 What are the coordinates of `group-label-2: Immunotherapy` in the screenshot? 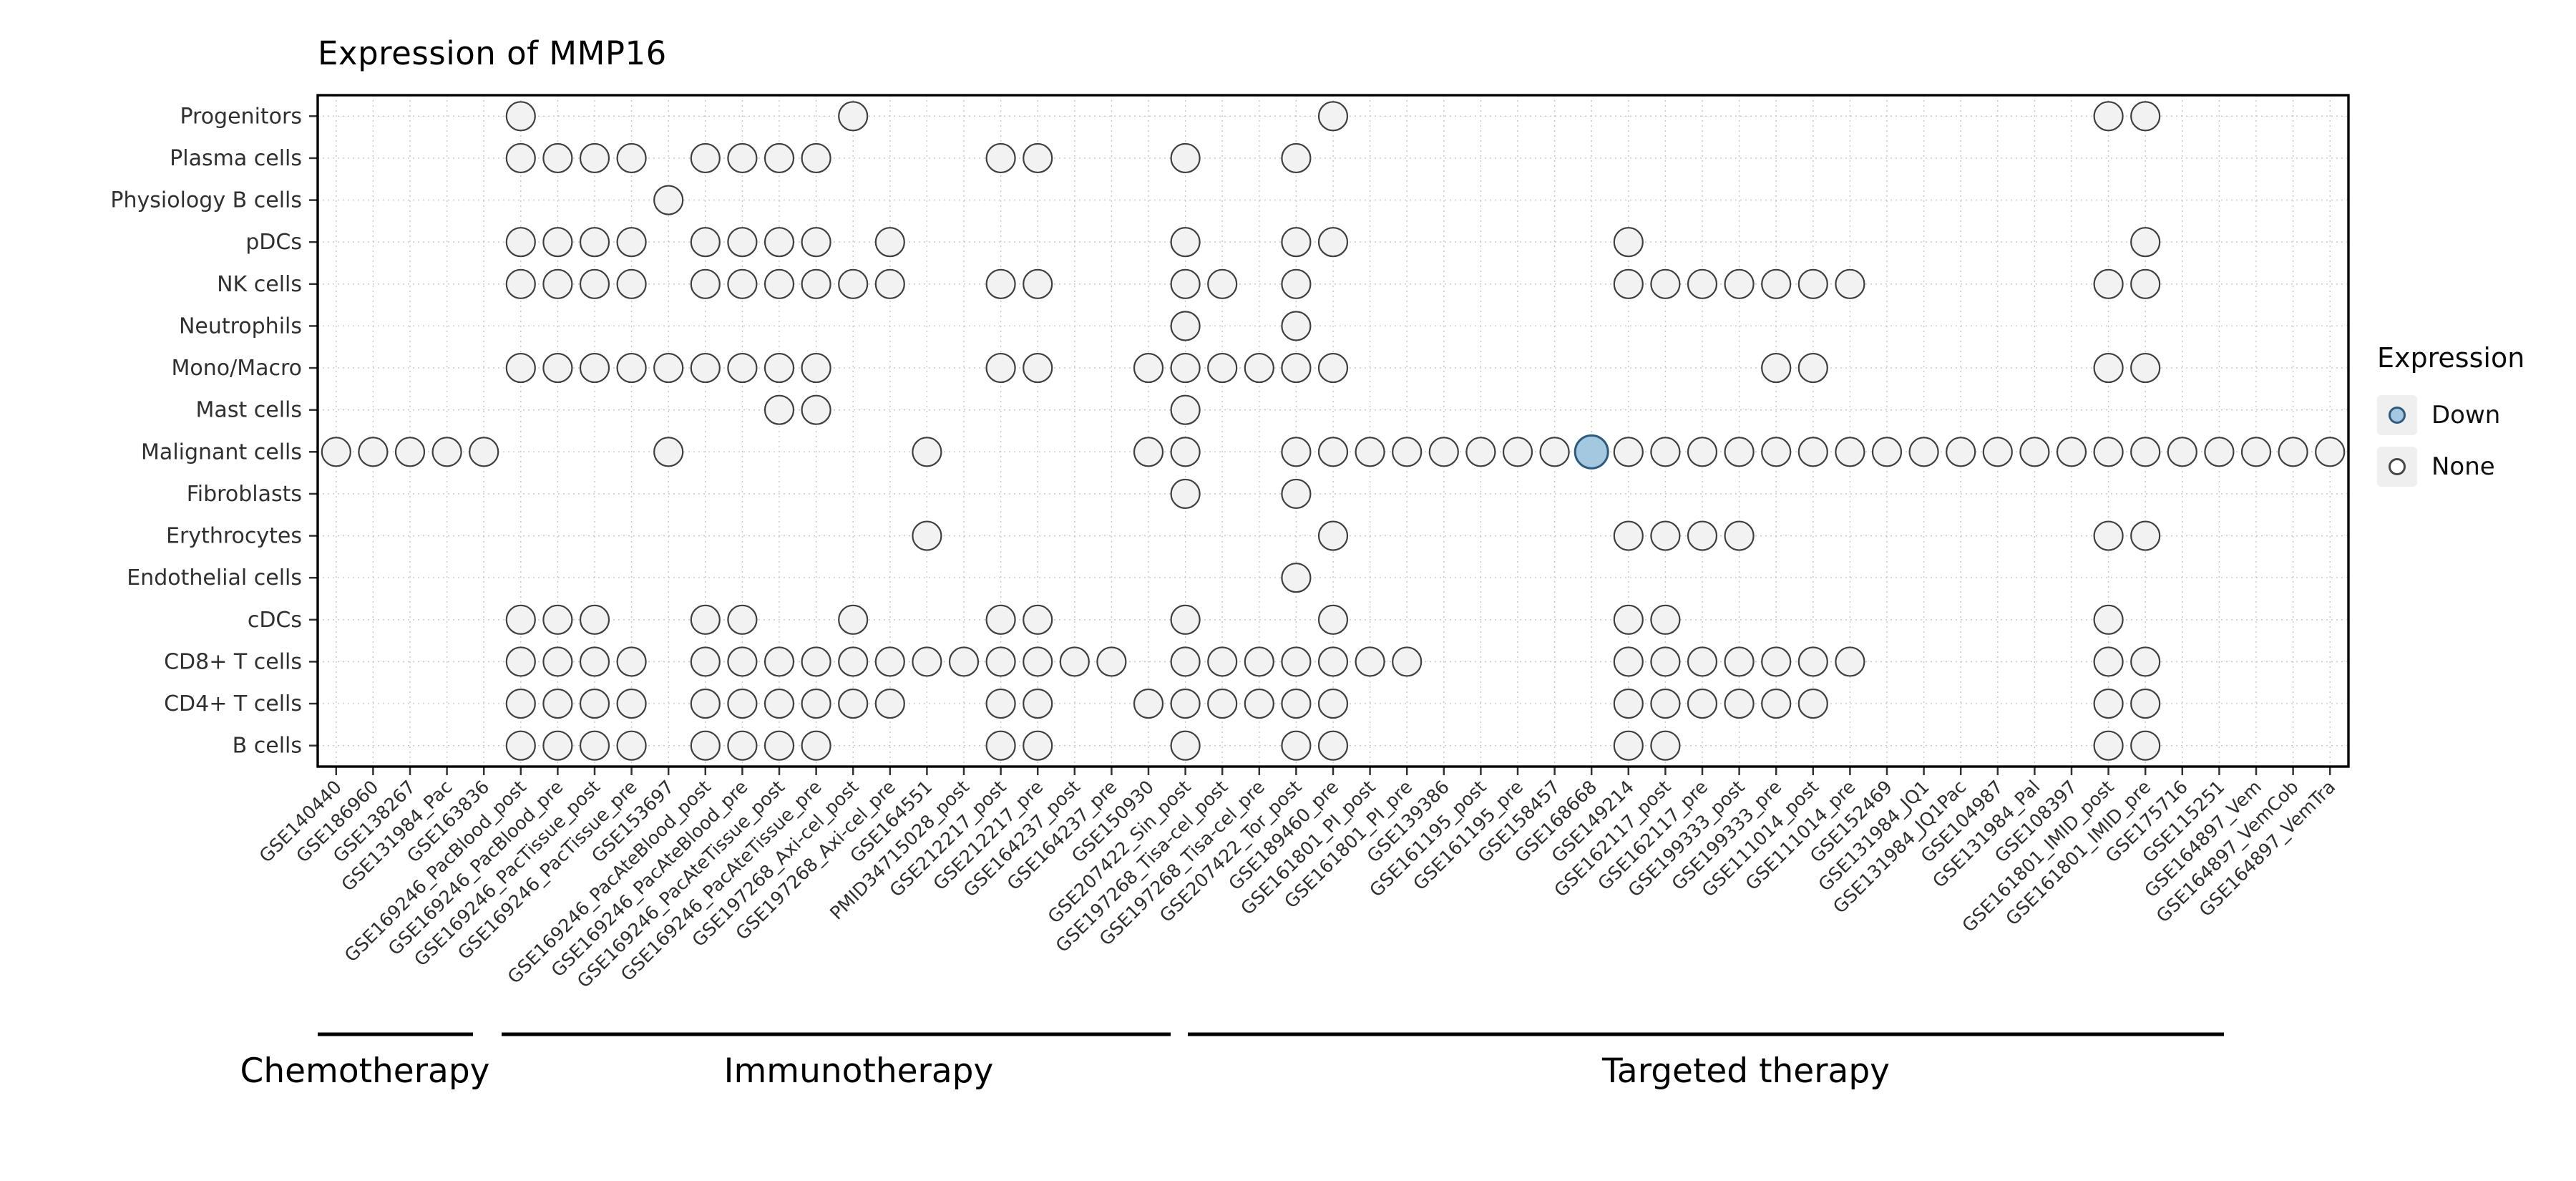 It's located at (859, 1071).